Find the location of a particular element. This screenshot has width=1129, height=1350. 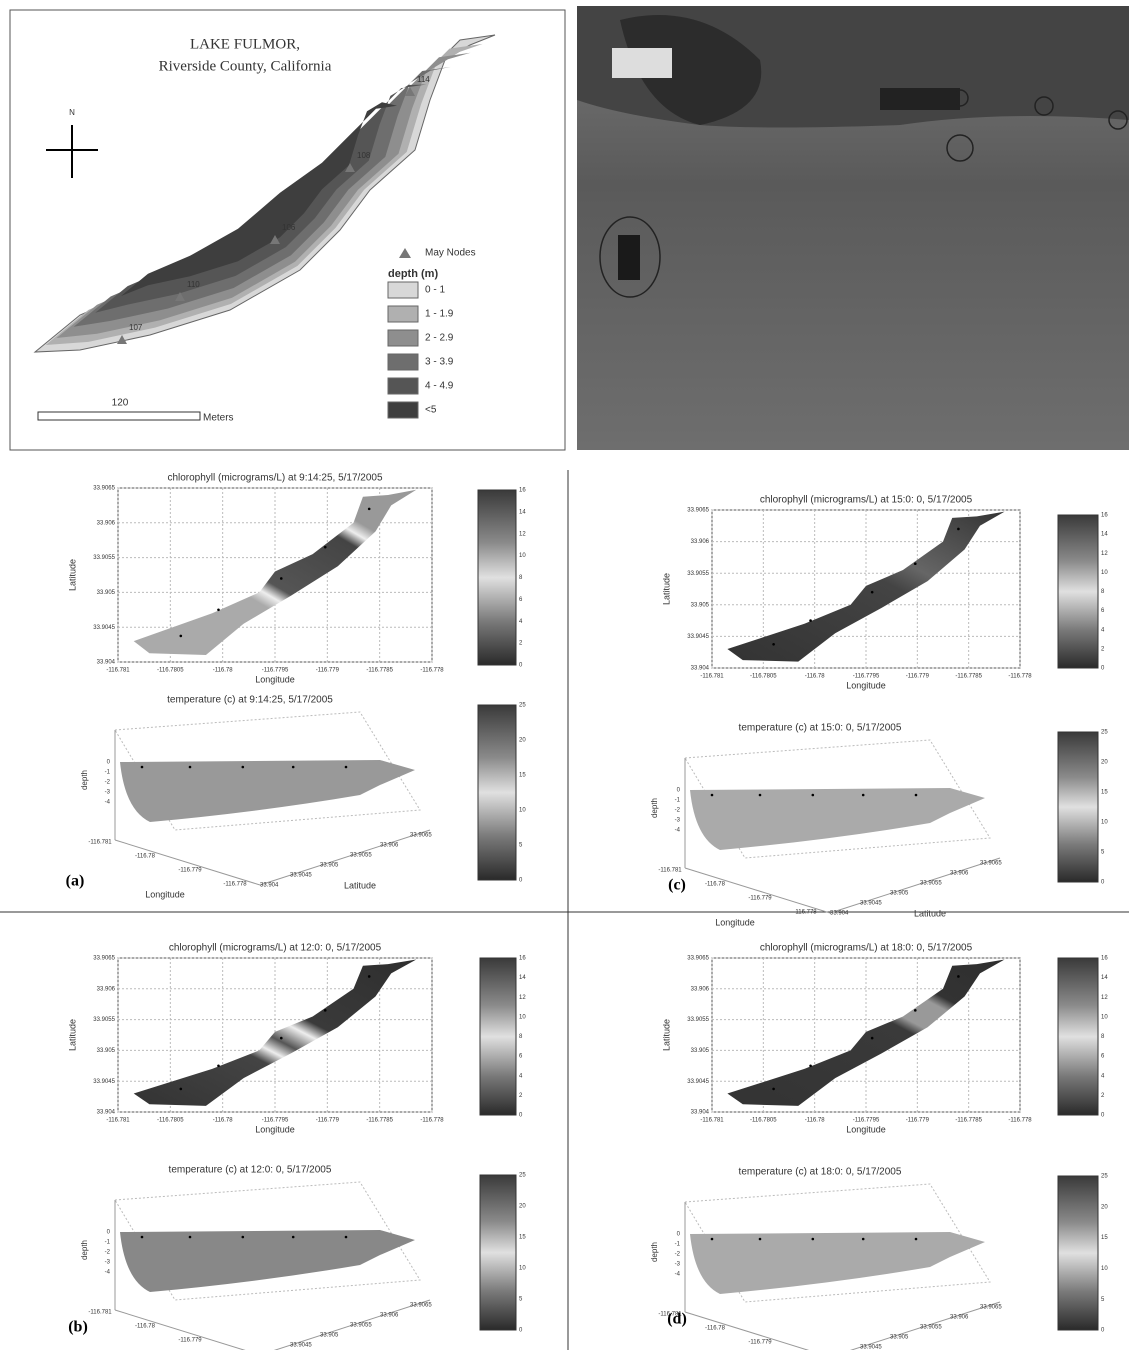

lake-depth is located at coordinates (261, 198).